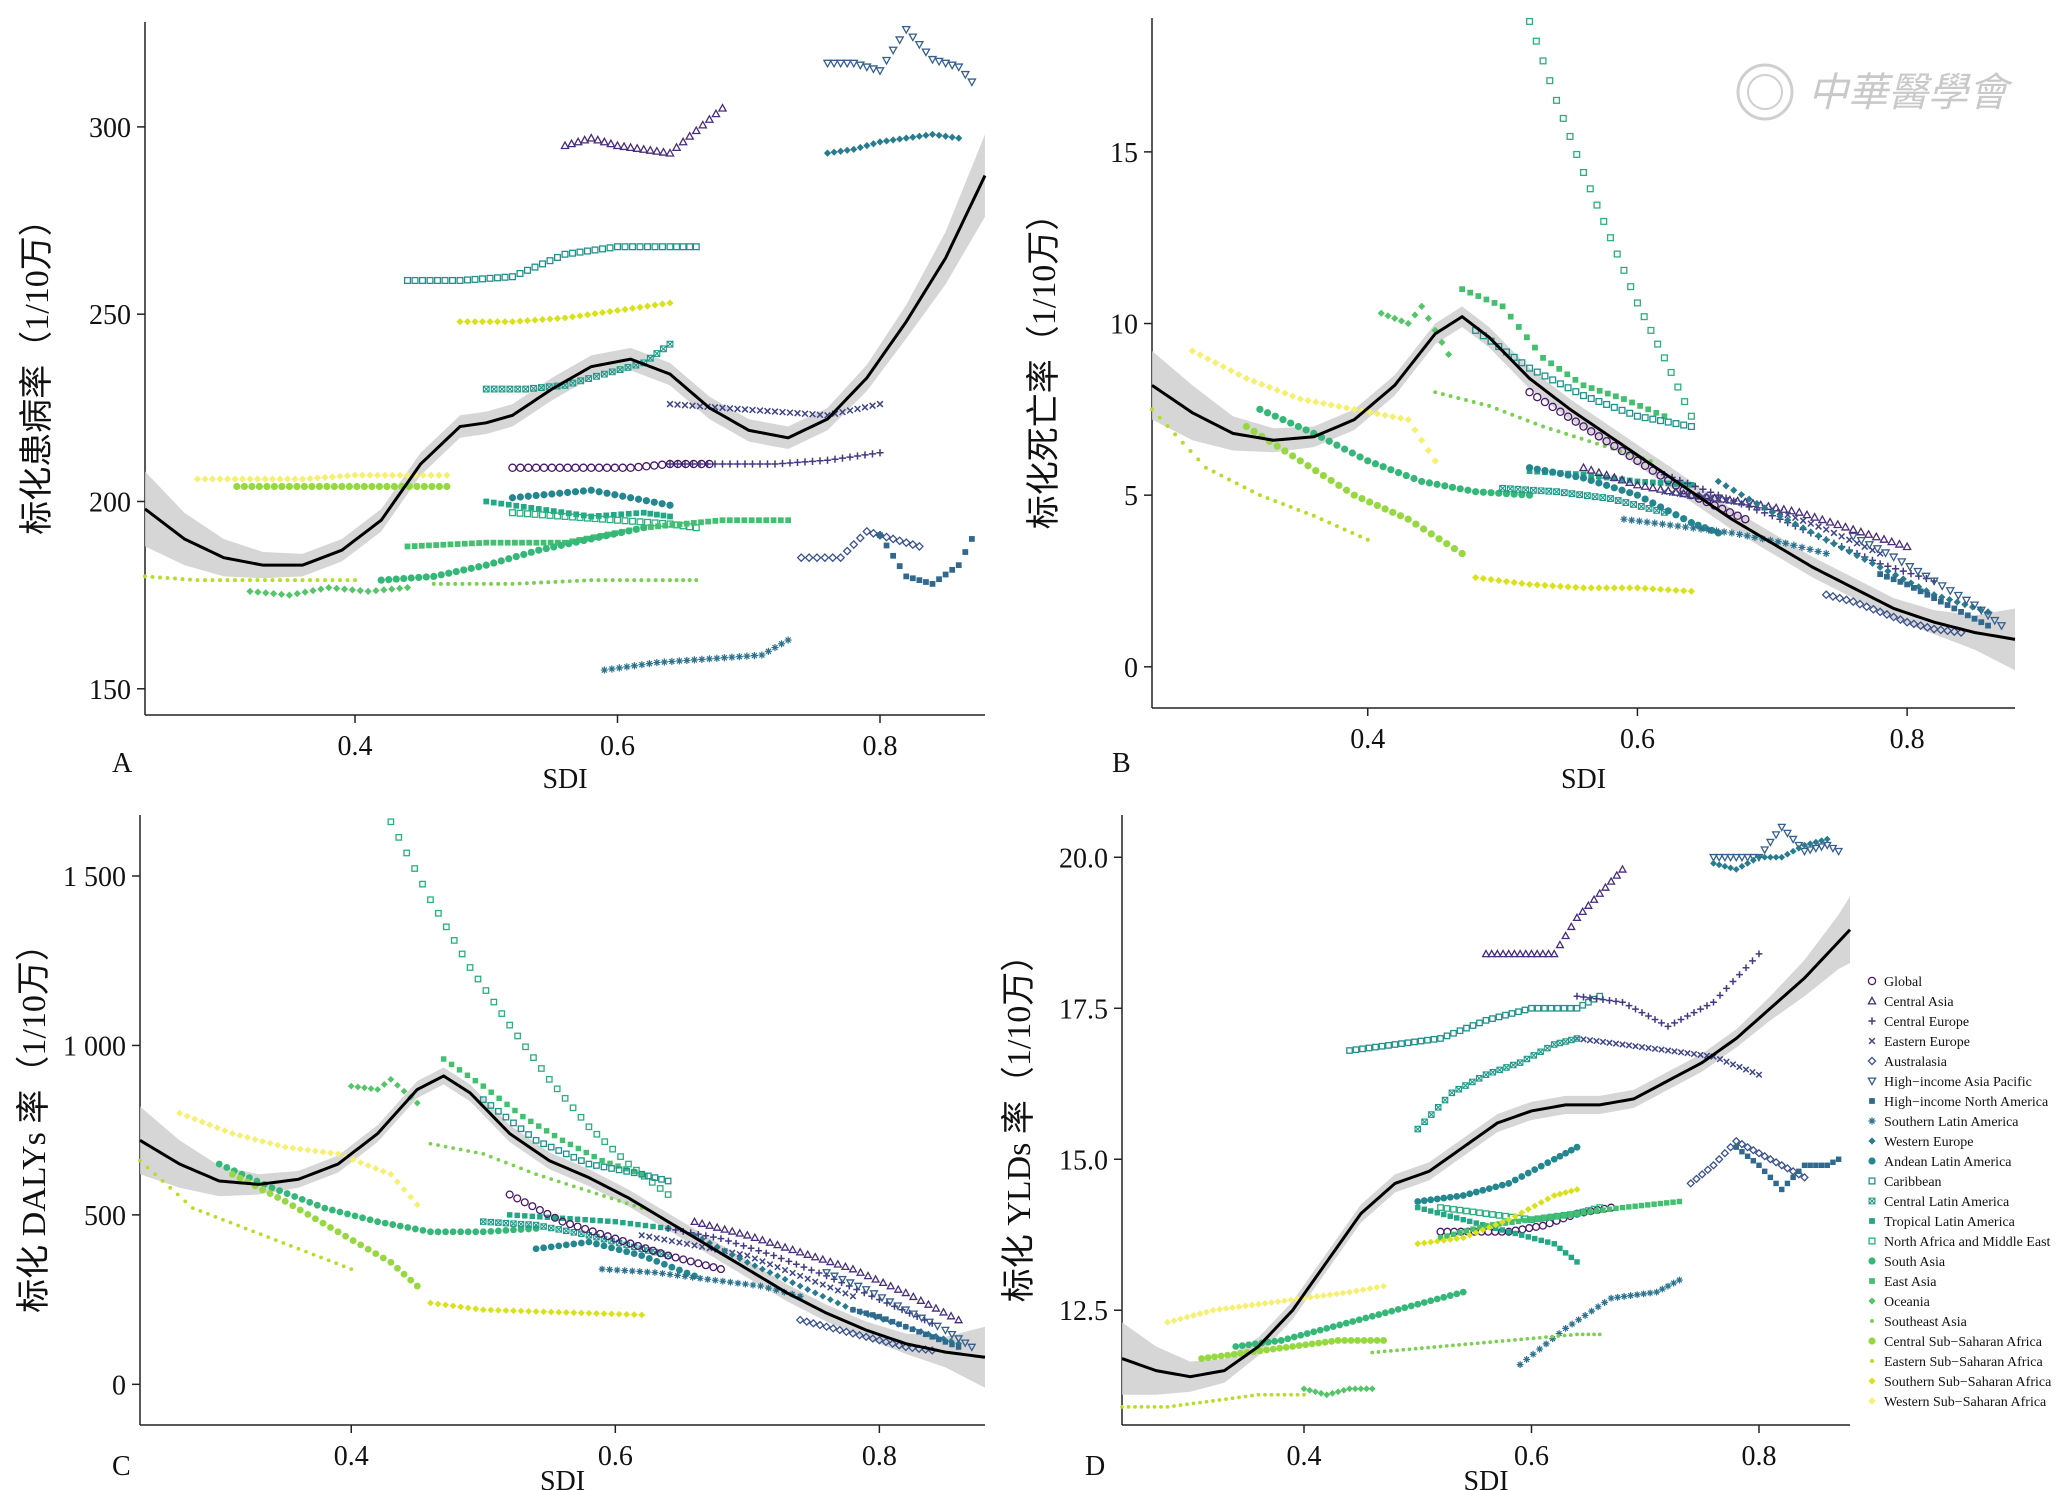 The image size is (2072, 1490). What do you see at coordinates (1910, 1002) in the screenshot?
I see `legend-item-central-asia: Central Asia` at bounding box center [1910, 1002].